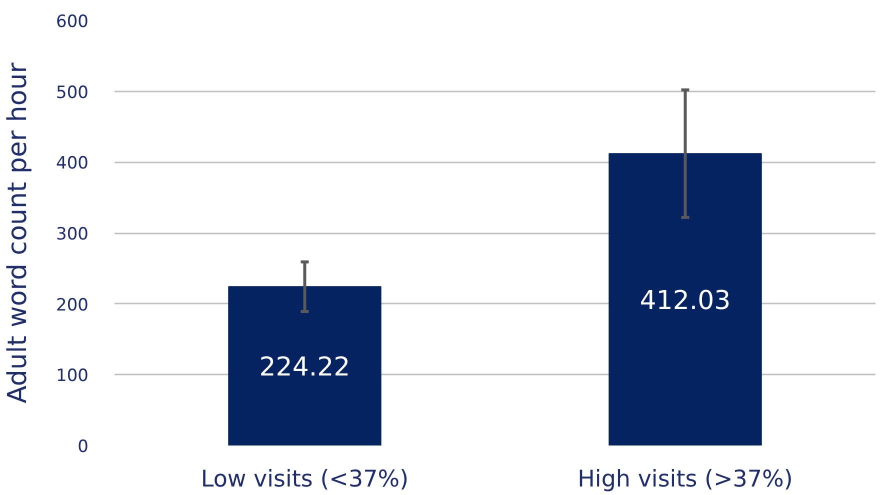 The height and width of the screenshot is (495, 880). What do you see at coordinates (72, 92) in the screenshot?
I see `y-tick-label: 500` at bounding box center [72, 92].